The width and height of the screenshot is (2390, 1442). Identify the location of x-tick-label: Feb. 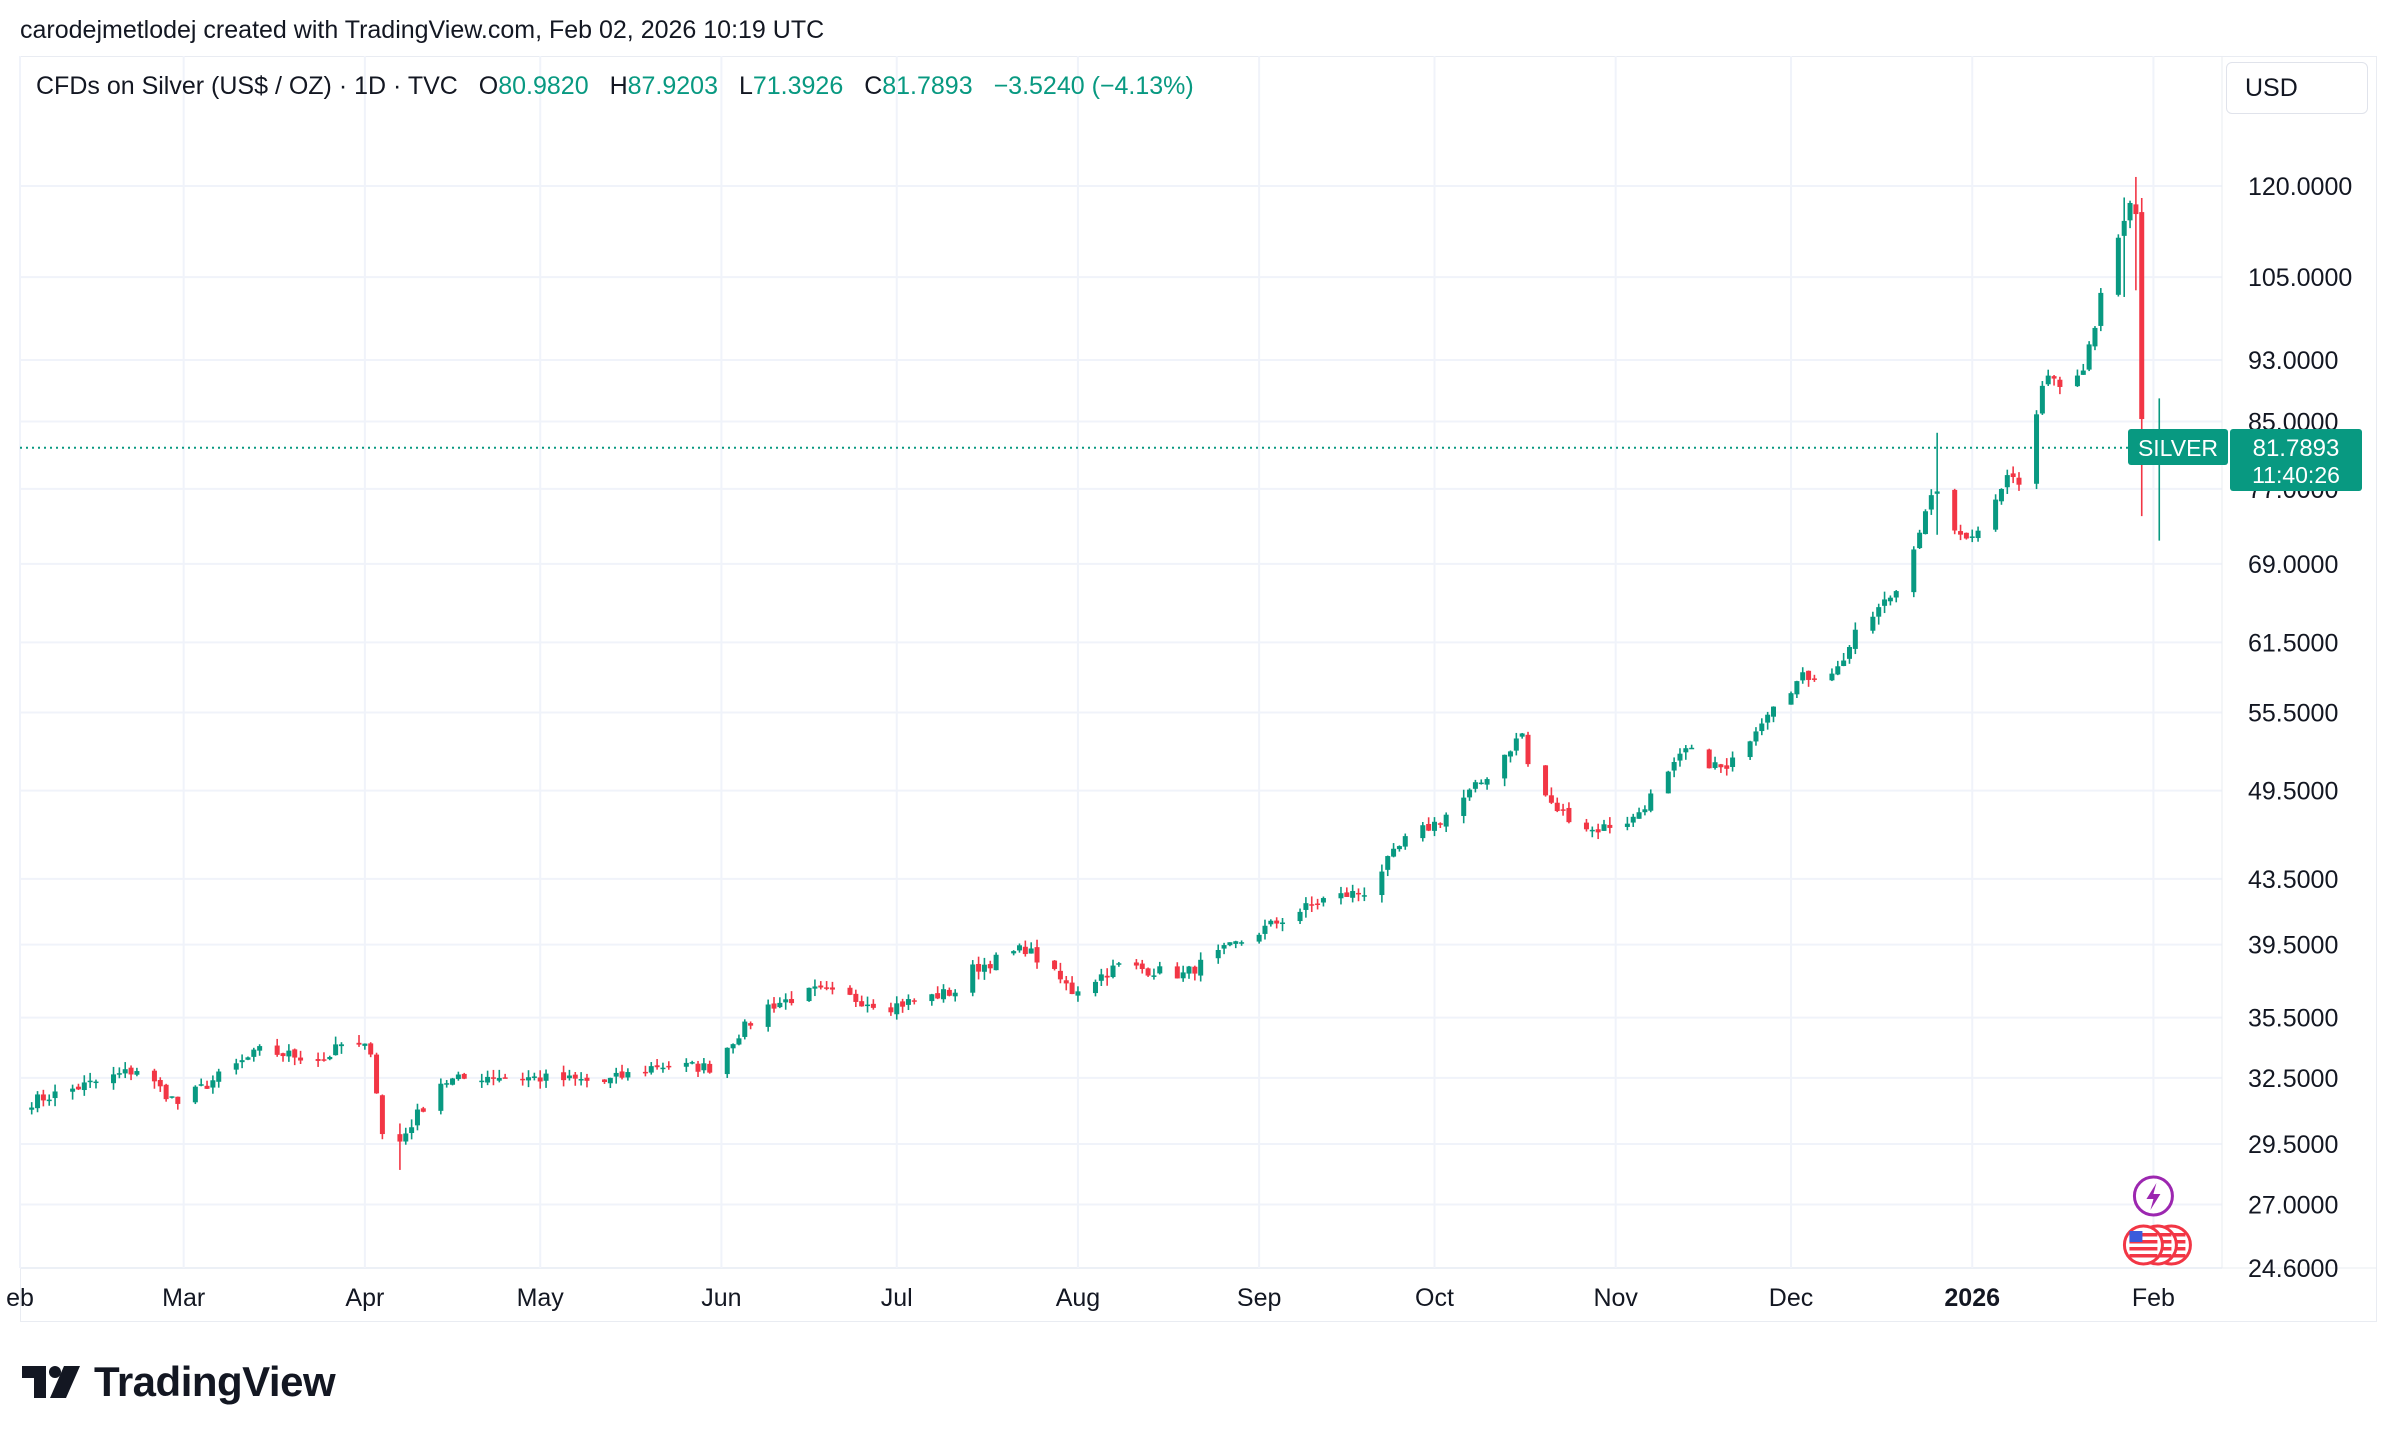
(2153, 1298).